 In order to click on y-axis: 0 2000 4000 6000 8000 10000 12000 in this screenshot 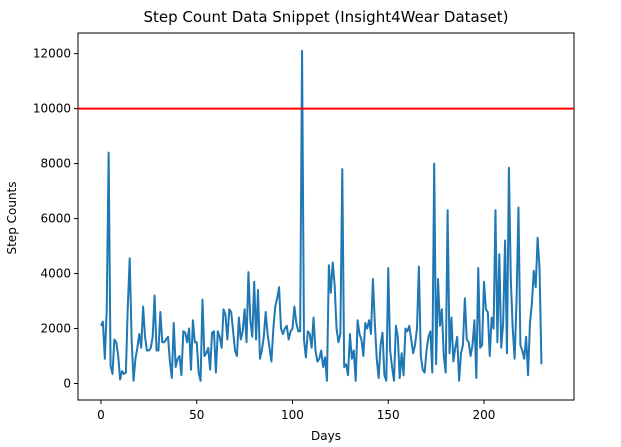, I will do `click(55, 219)`.